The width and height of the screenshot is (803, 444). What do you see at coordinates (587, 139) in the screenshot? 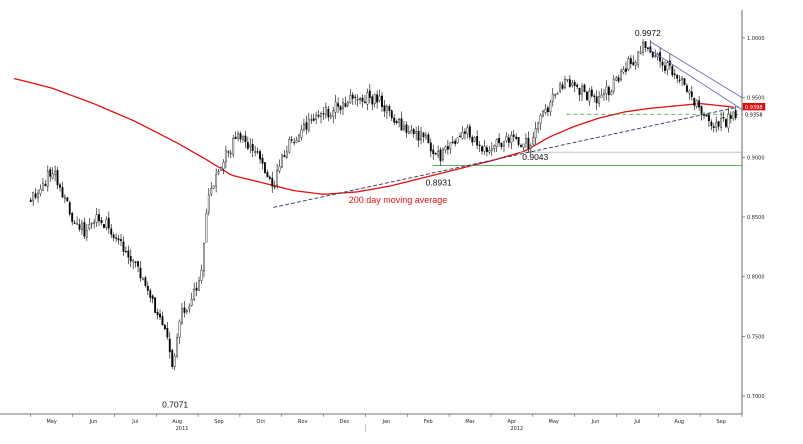
I see `horizontal-lines-layer` at bounding box center [587, 139].